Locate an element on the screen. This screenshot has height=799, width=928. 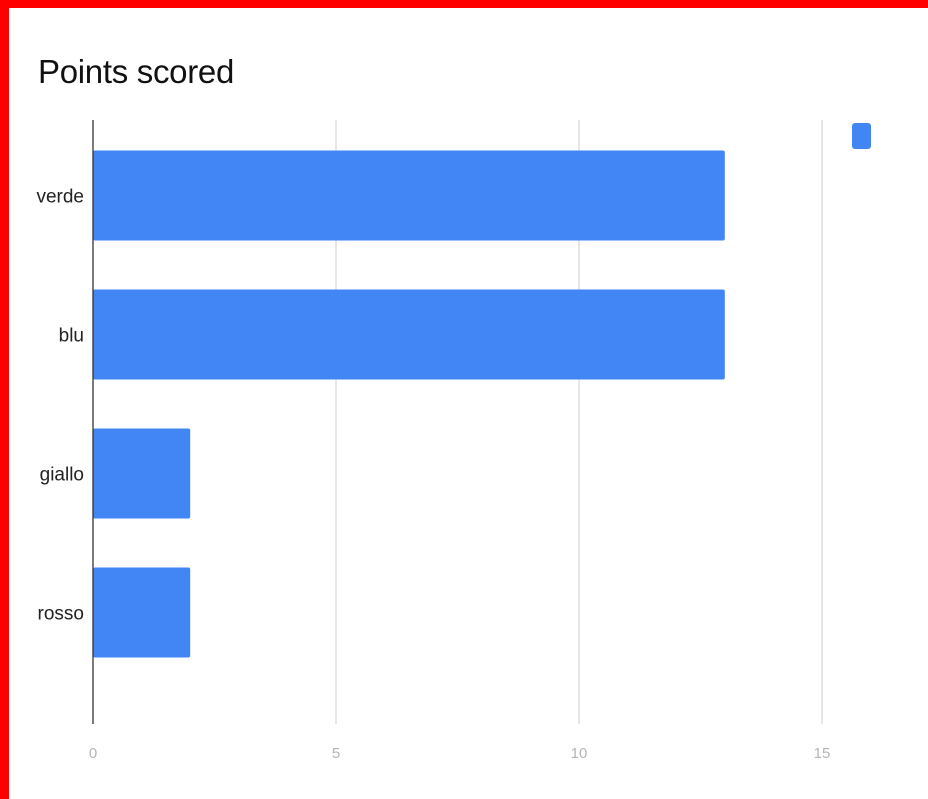
x-tick-label-15: 15 is located at coordinates (822, 753).